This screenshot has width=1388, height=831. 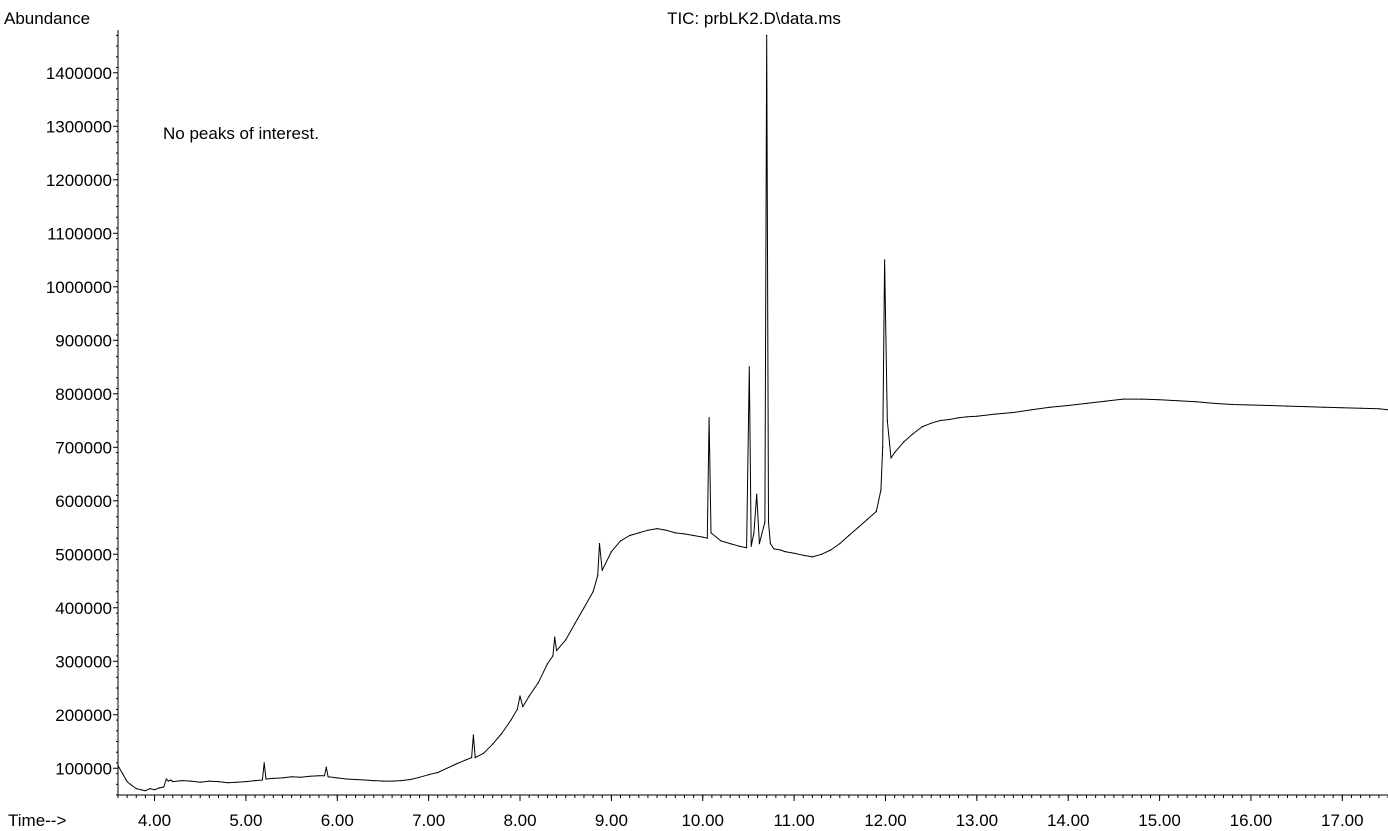 What do you see at coordinates (83, 661) in the screenshot?
I see `y-tick-label: 300000` at bounding box center [83, 661].